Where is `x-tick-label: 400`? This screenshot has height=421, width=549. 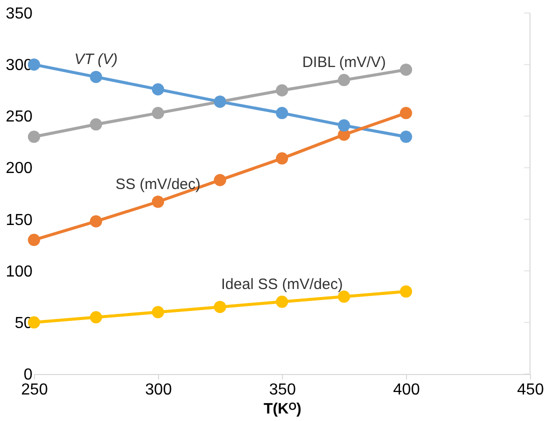 x-tick-label: 400 is located at coordinates (406, 390).